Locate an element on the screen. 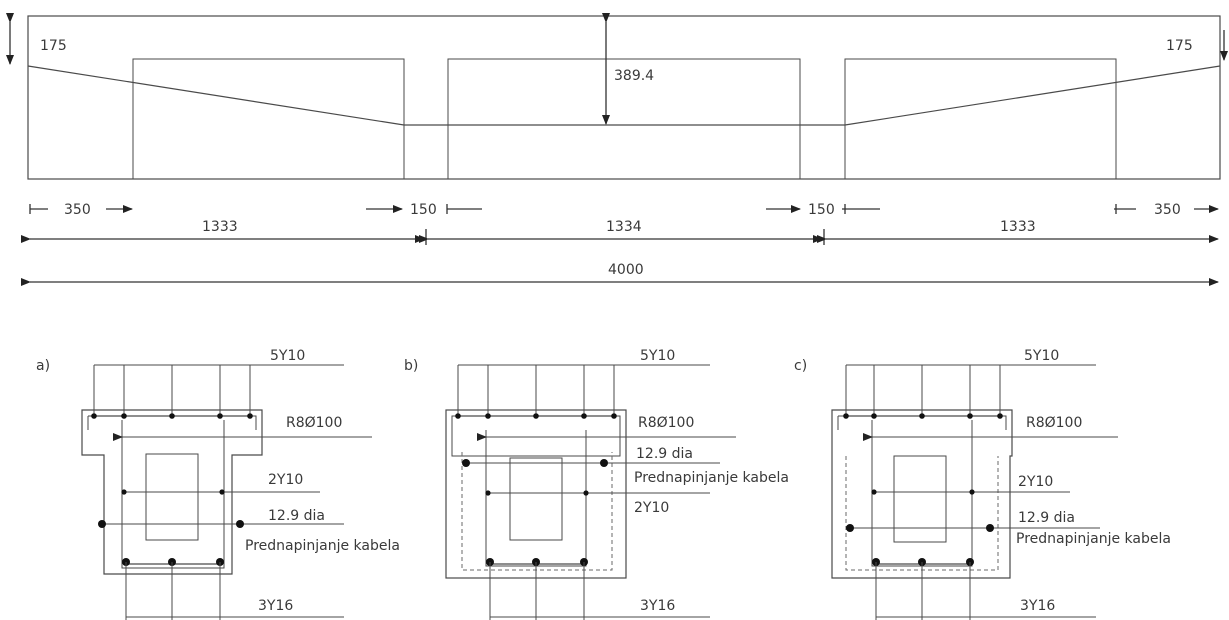 The image size is (1229, 620). beam-soffit-right is located at coordinates (1032, 95).